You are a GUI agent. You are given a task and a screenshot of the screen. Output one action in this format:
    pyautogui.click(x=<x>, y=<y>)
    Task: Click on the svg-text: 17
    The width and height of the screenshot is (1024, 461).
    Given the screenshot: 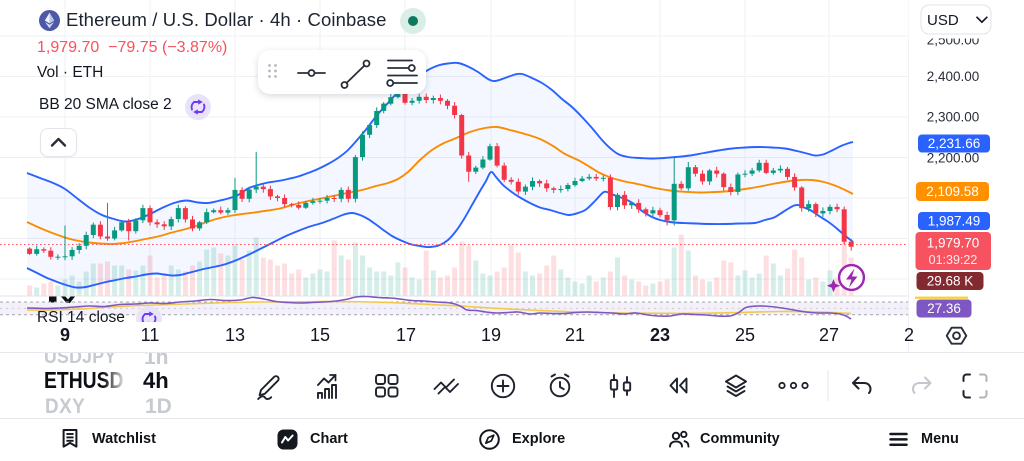 What is the action you would take?
    pyautogui.click(x=406, y=335)
    